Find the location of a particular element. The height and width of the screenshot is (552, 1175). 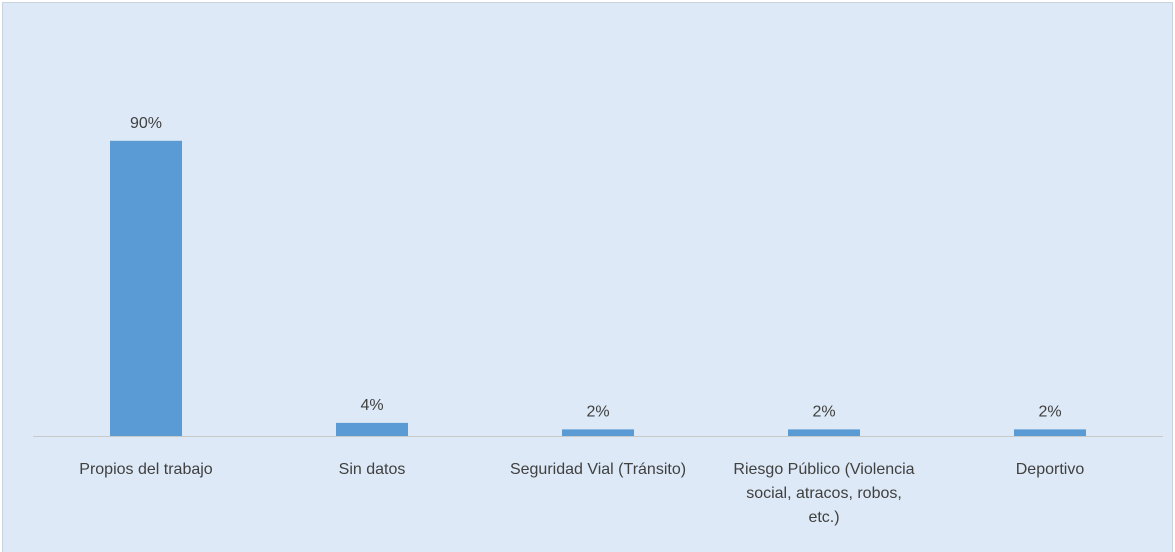

category-label-2: Sin datos is located at coordinates (372, 469).